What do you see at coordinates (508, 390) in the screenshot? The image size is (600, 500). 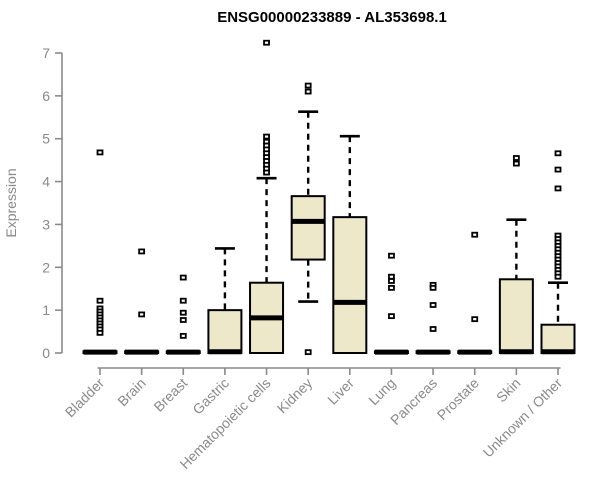 I see `x-tick-label: Skin` at bounding box center [508, 390].